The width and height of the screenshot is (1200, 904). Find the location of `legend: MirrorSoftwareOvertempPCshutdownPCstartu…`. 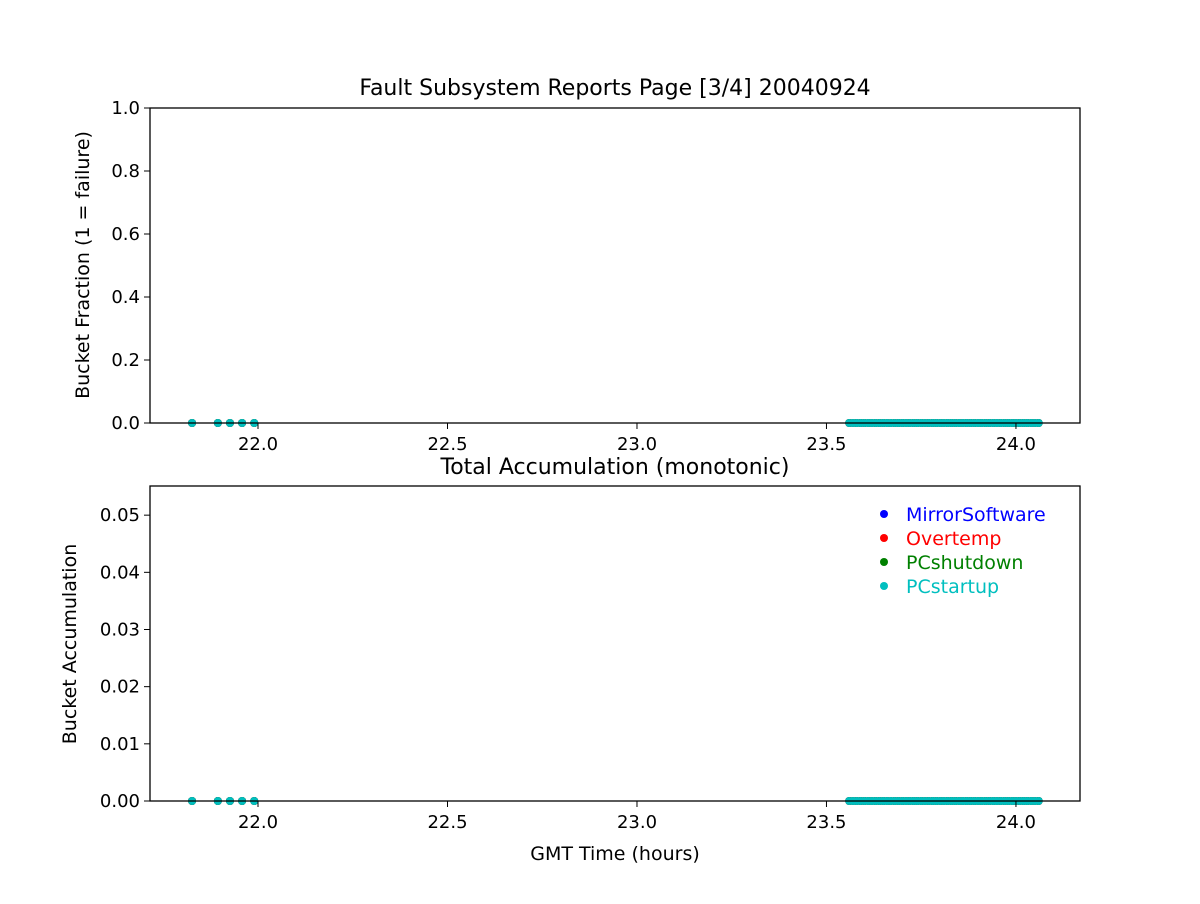

legend: MirrorSoftwareOvertempPCshutdownPCstartu… is located at coordinates (963, 551).